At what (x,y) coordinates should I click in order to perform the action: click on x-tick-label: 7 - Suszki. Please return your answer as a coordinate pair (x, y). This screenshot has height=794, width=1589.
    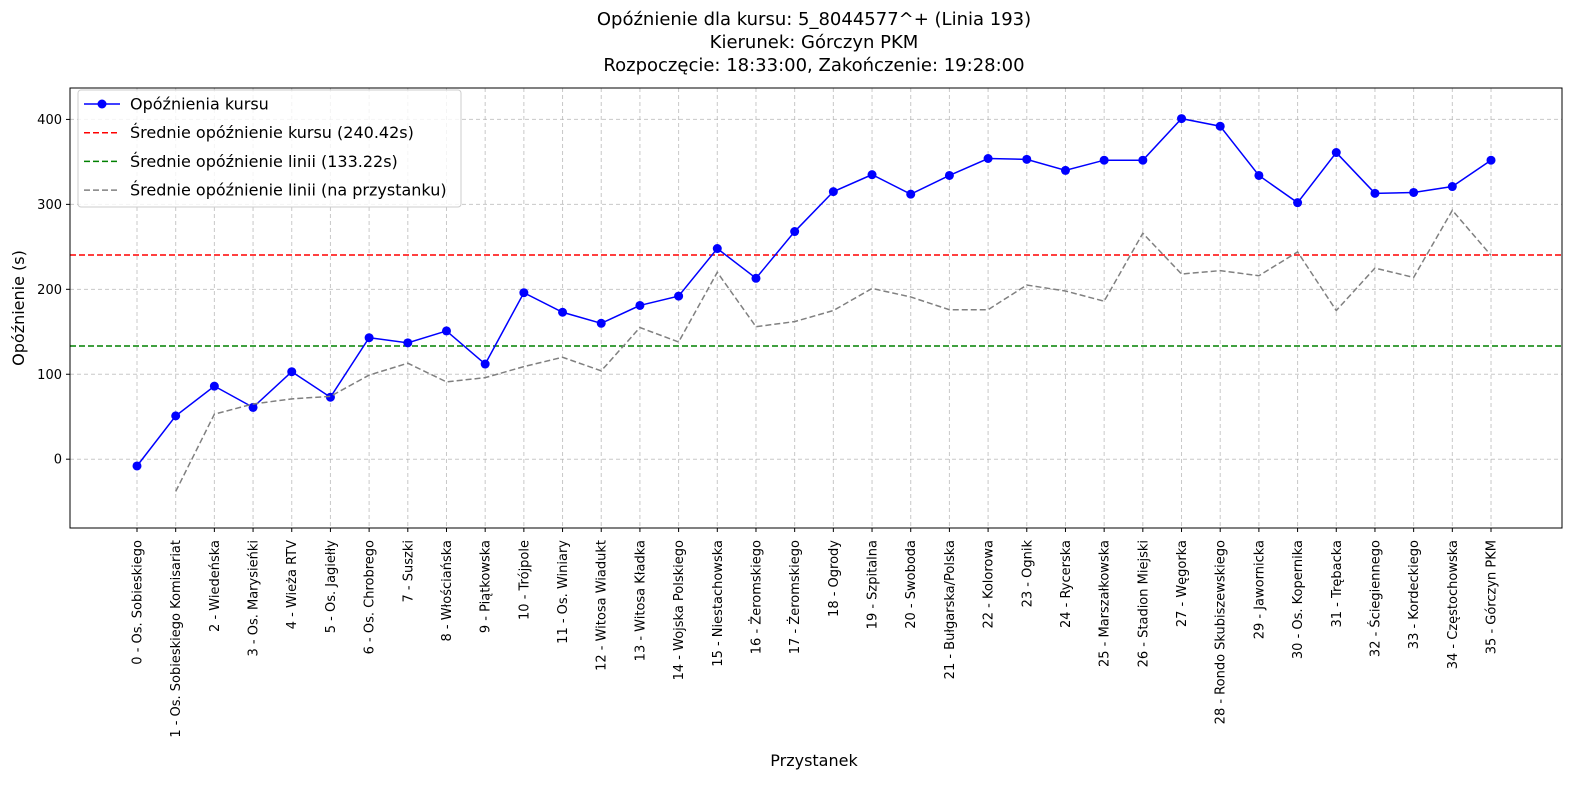
    Looking at the image, I should click on (408, 571).